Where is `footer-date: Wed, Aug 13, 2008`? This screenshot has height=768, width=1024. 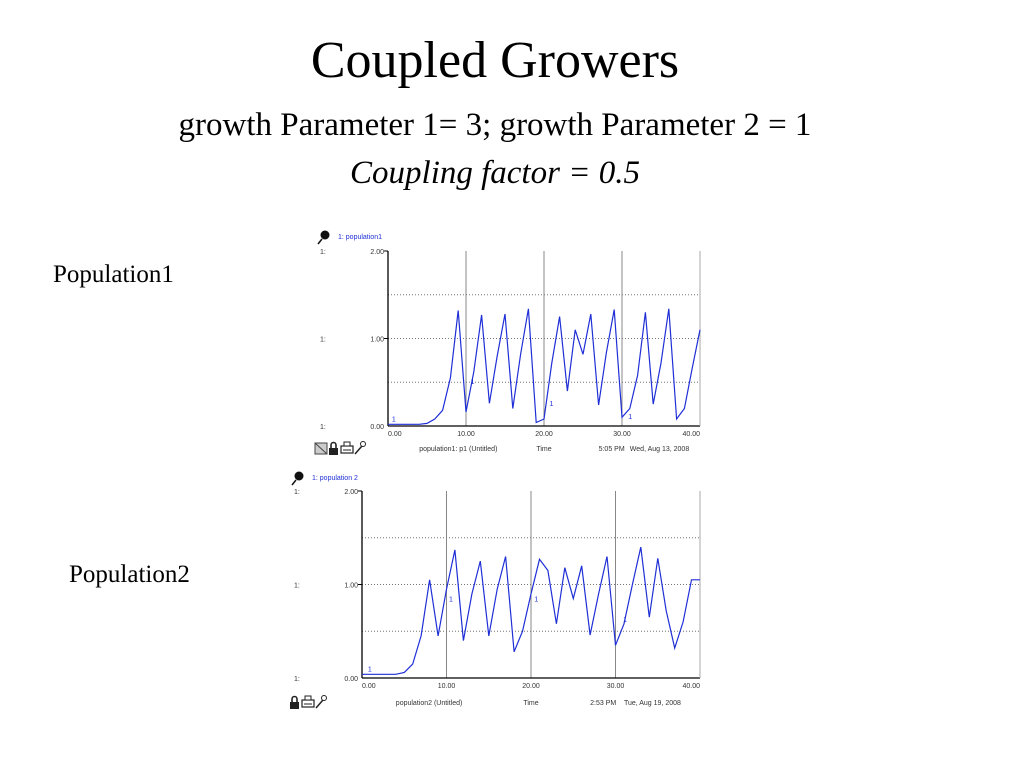
footer-date: Wed, Aug 13, 2008 is located at coordinates (660, 449).